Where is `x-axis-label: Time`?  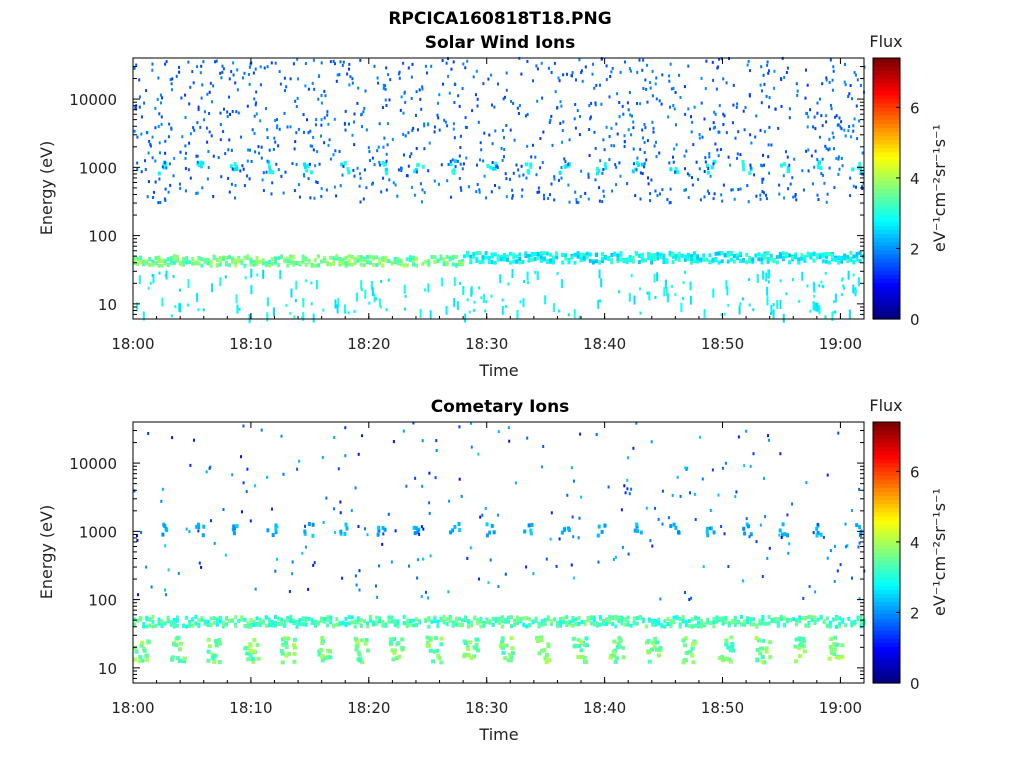
x-axis-label: Time is located at coordinates (498, 370).